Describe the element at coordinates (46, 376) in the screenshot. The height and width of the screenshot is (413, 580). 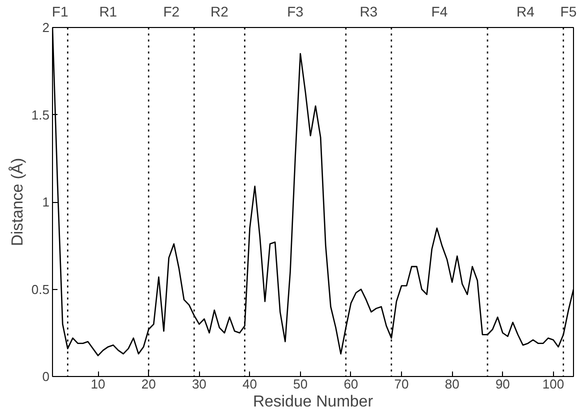
I see `y-tick-label: 0` at that location.